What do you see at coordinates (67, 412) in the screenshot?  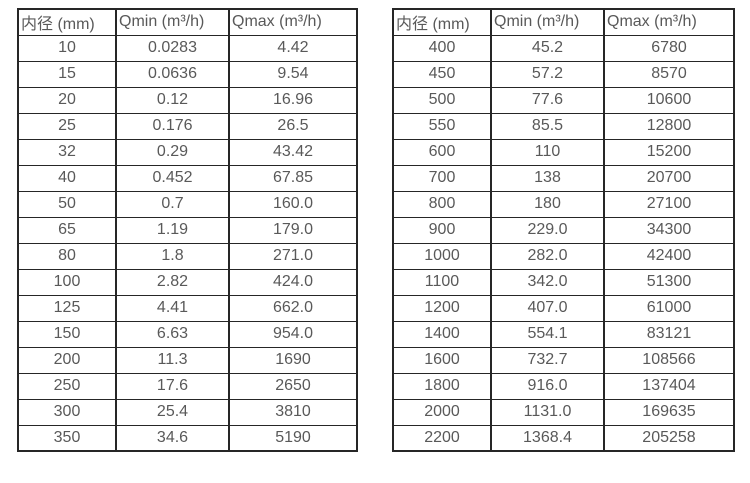 I see `table-cell: 300` at bounding box center [67, 412].